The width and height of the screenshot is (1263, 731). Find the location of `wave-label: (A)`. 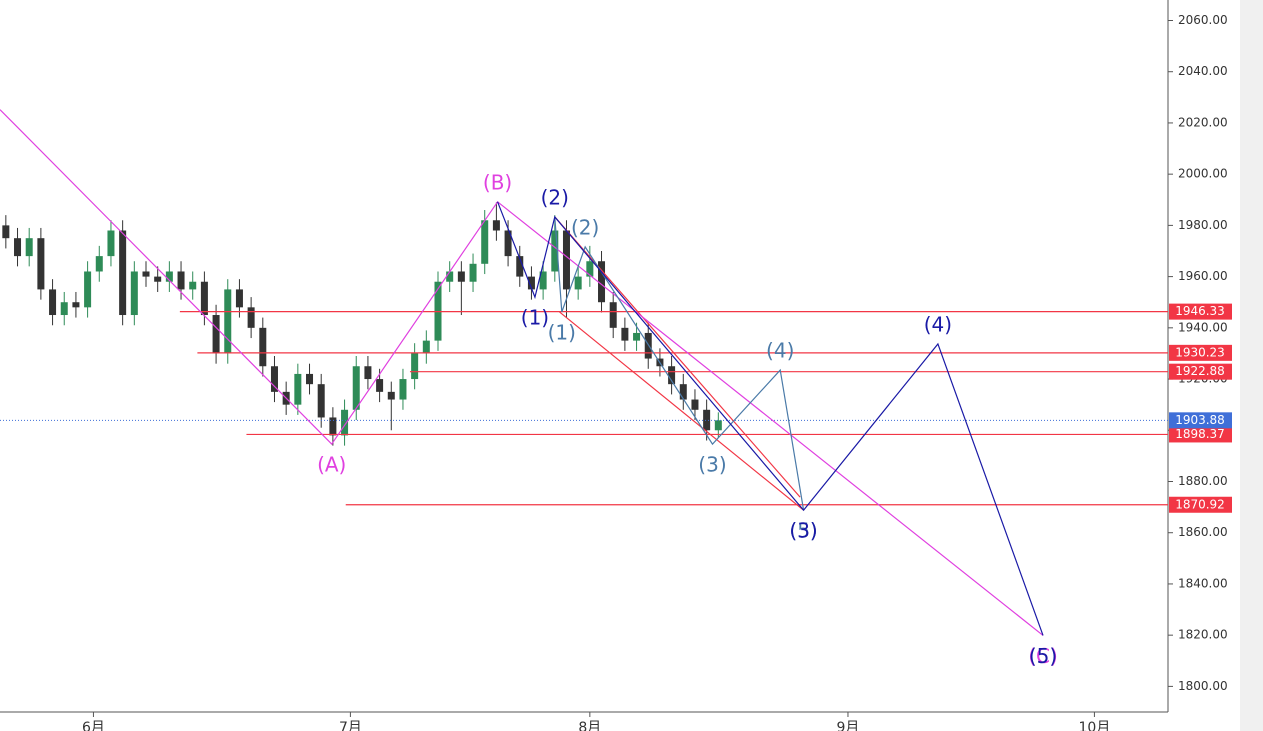

wave-label: (A) is located at coordinates (331, 465).